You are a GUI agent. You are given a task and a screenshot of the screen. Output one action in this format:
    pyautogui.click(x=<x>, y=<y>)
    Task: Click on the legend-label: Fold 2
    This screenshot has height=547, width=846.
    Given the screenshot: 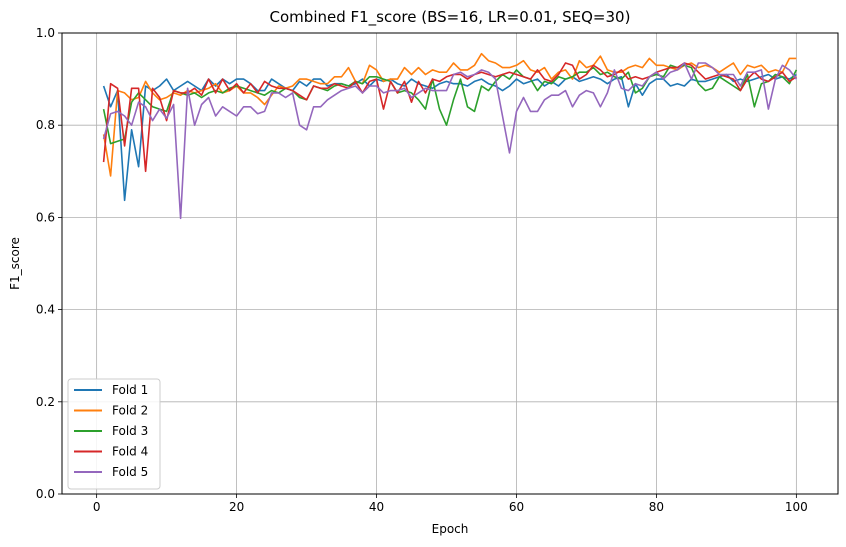 What is the action you would take?
    pyautogui.click(x=130, y=411)
    